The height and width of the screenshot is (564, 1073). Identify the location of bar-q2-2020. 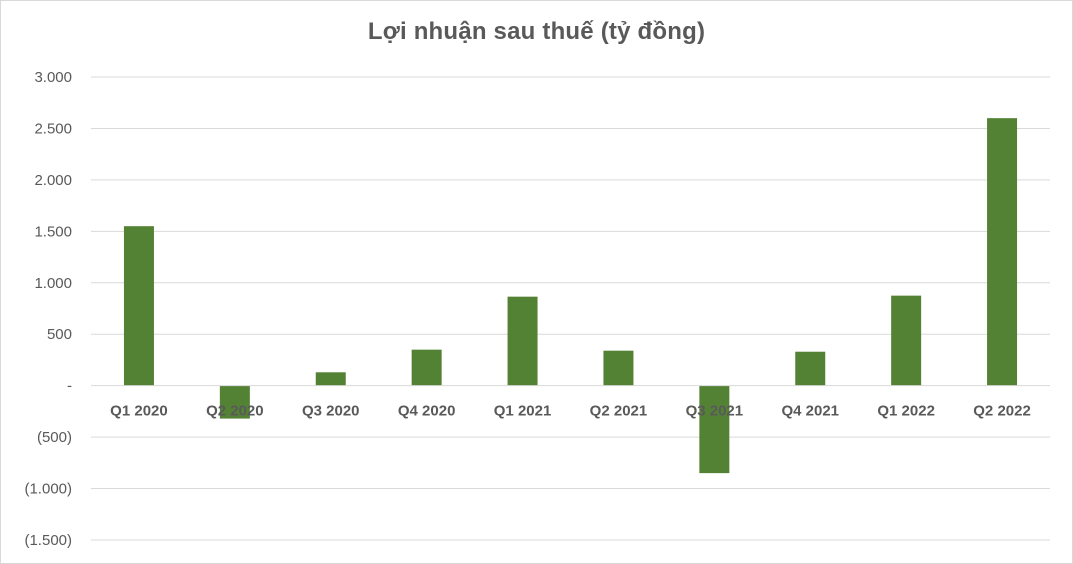
(234, 402).